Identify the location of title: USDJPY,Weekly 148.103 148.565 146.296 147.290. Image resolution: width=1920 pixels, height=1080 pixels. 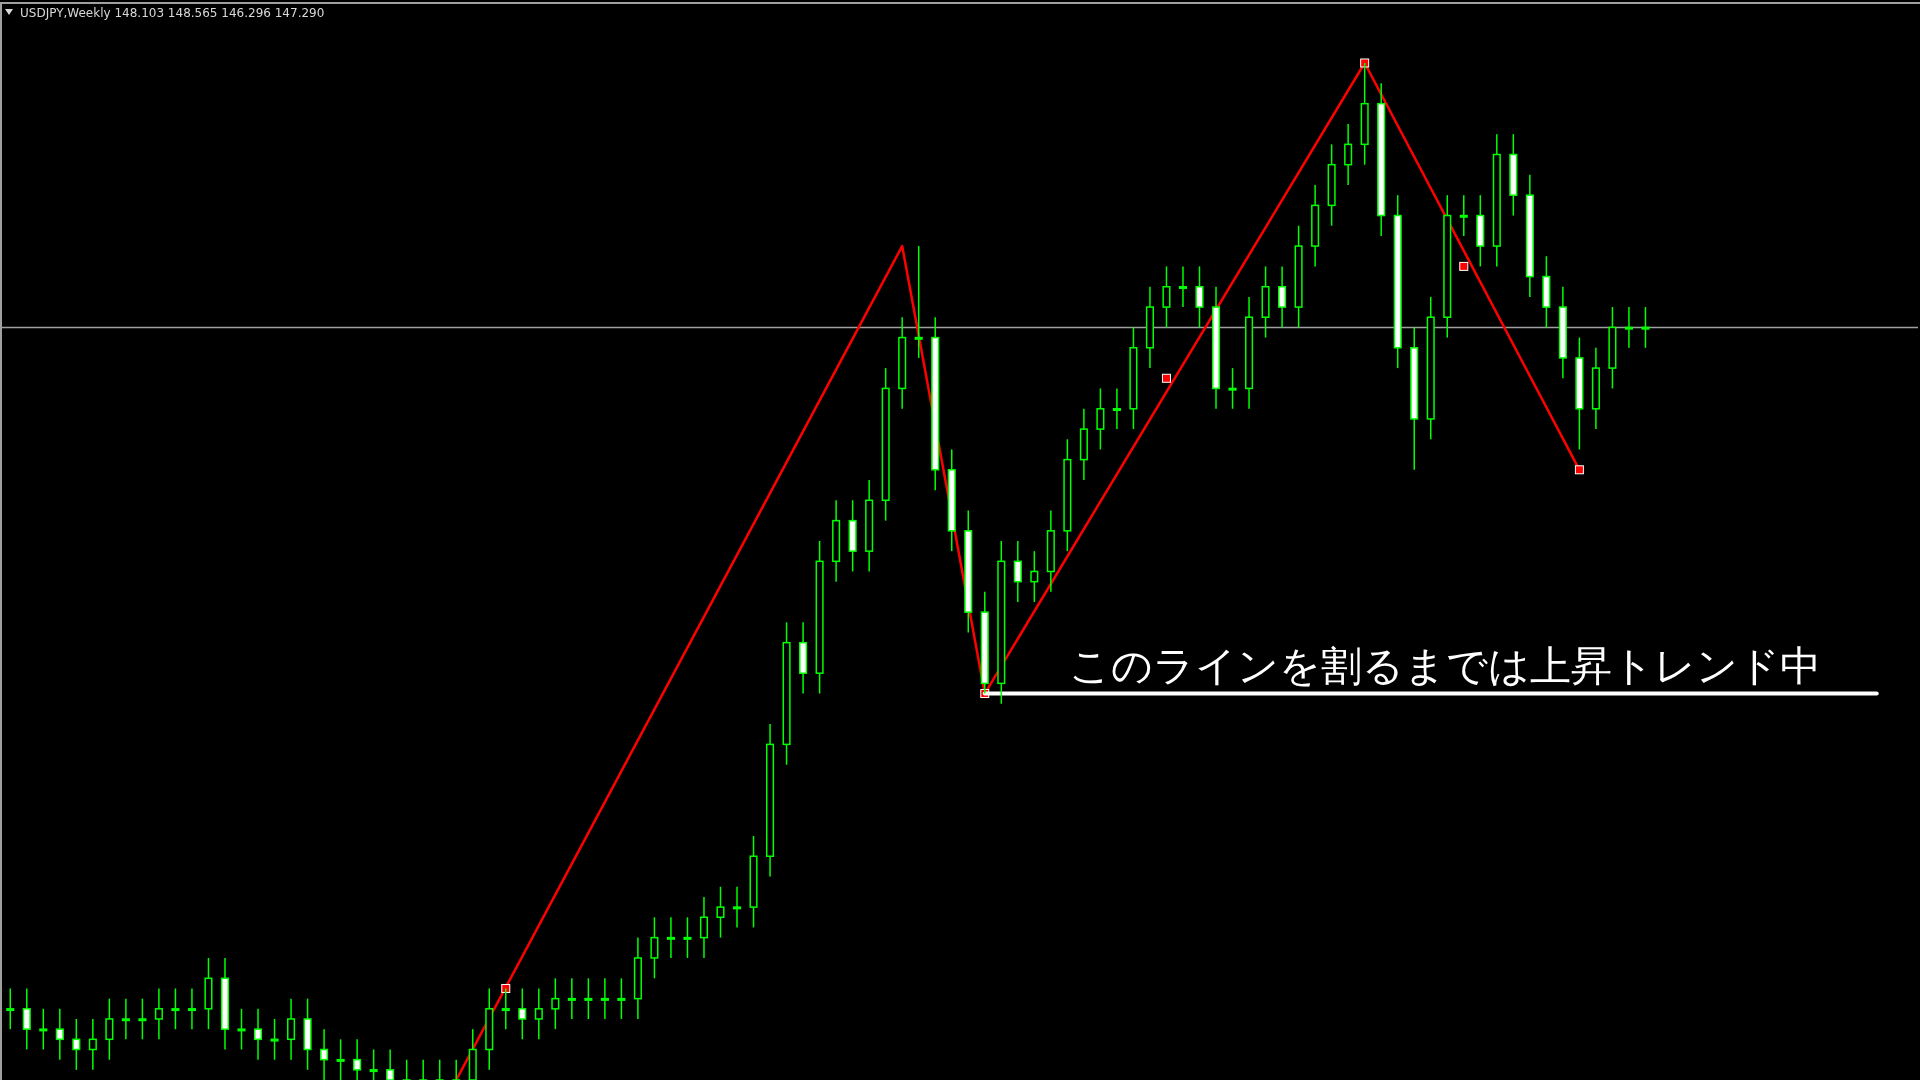
(172, 13).